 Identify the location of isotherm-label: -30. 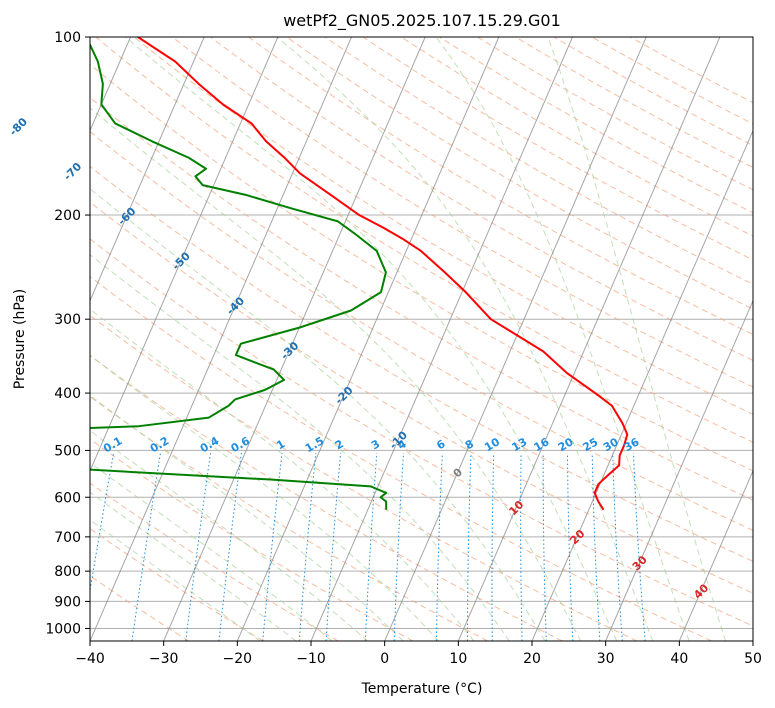
(289, 350).